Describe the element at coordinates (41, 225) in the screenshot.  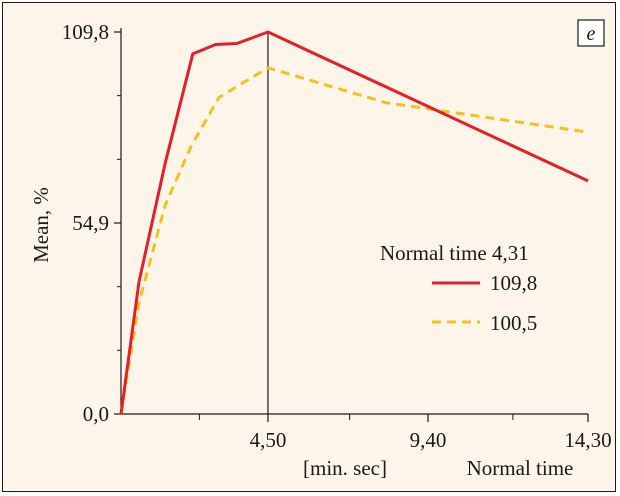
I see `y-axis-label: Mean, %` at that location.